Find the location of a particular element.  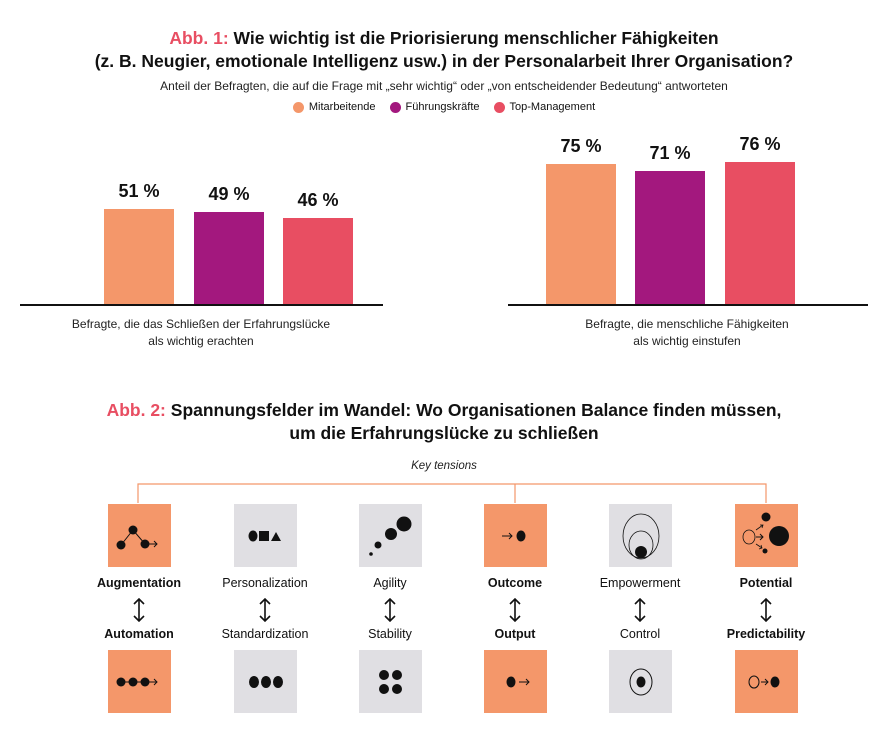

tile-stability is located at coordinates (390, 681).